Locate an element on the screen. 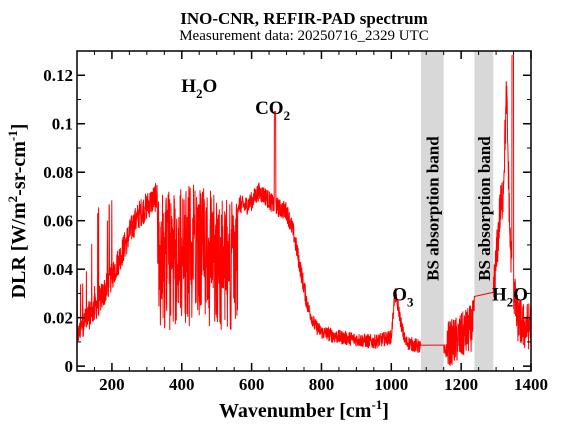 This screenshot has height=425, width=567. chart-title: INO-CNR, REFIR-PAD spectrum is located at coordinates (304, 18).